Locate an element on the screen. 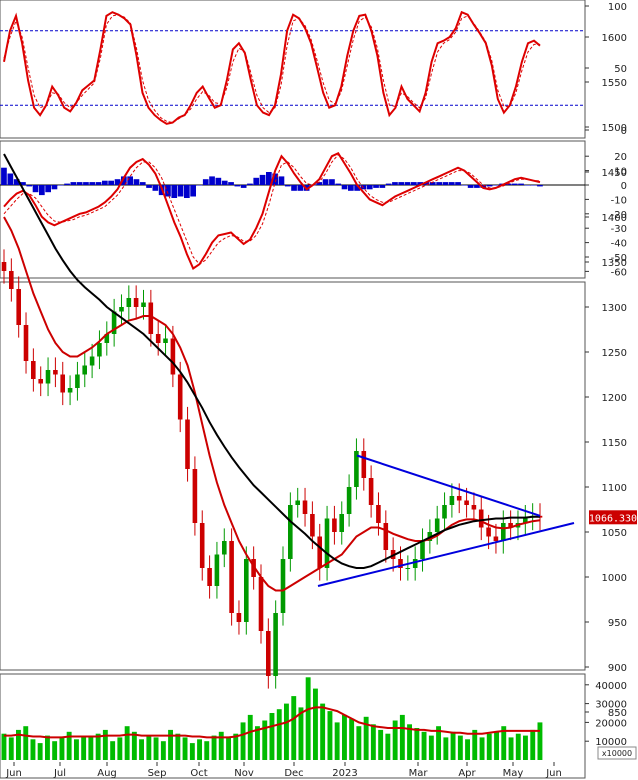 The image size is (638, 780). y-tick-label: 0 is located at coordinates (624, 131).